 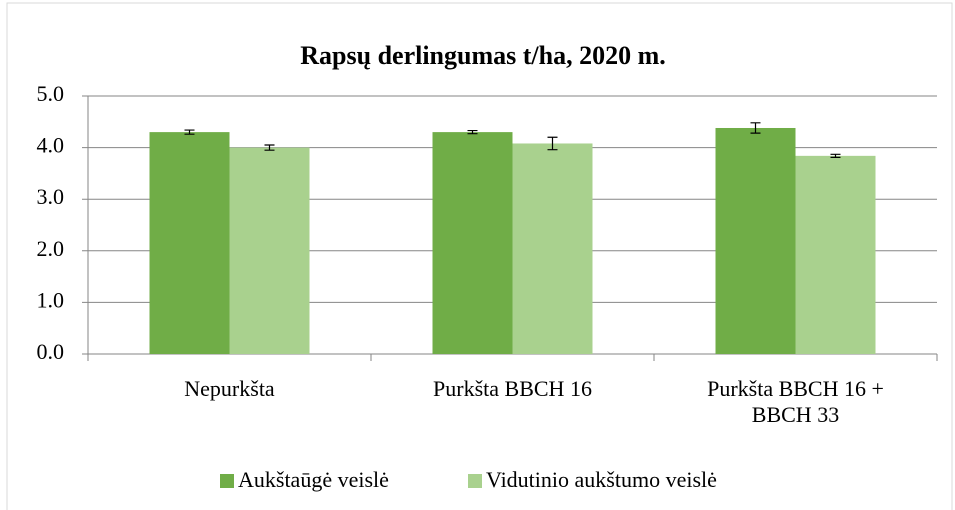 I want to click on y-tick-label: 2.0, so click(x=51, y=248).